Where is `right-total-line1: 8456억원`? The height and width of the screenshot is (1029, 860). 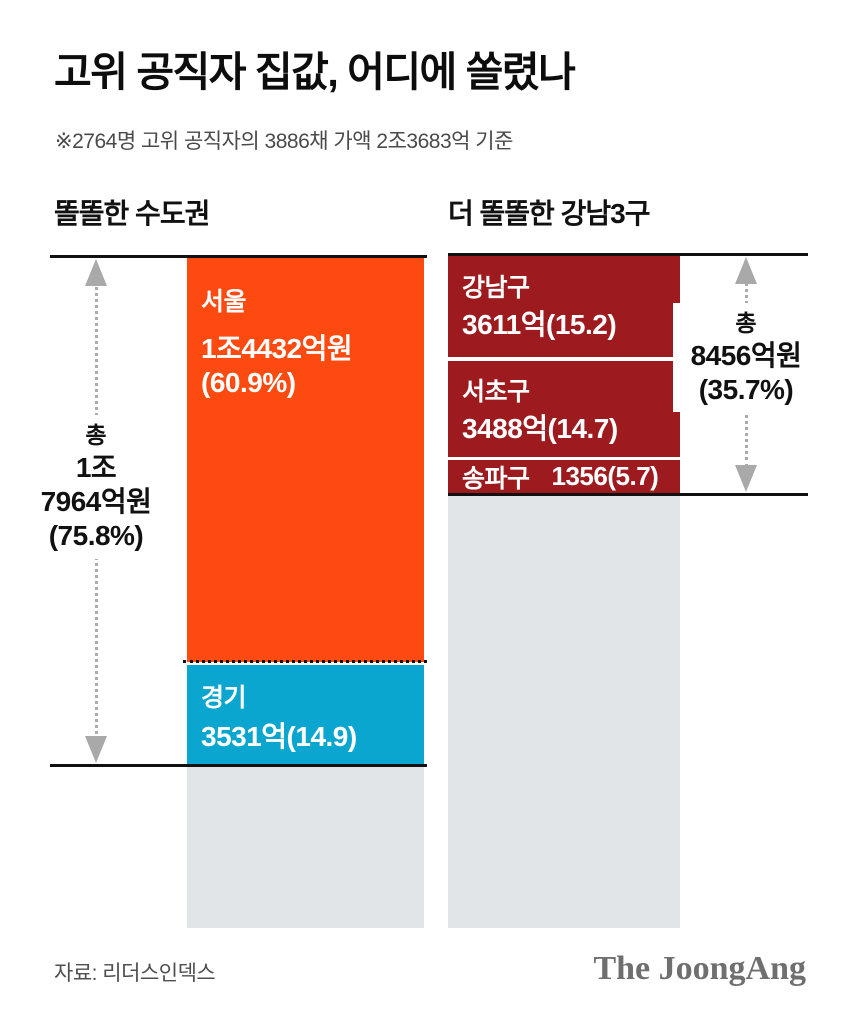 right-total-line1: 8456억원 is located at coordinates (746, 356).